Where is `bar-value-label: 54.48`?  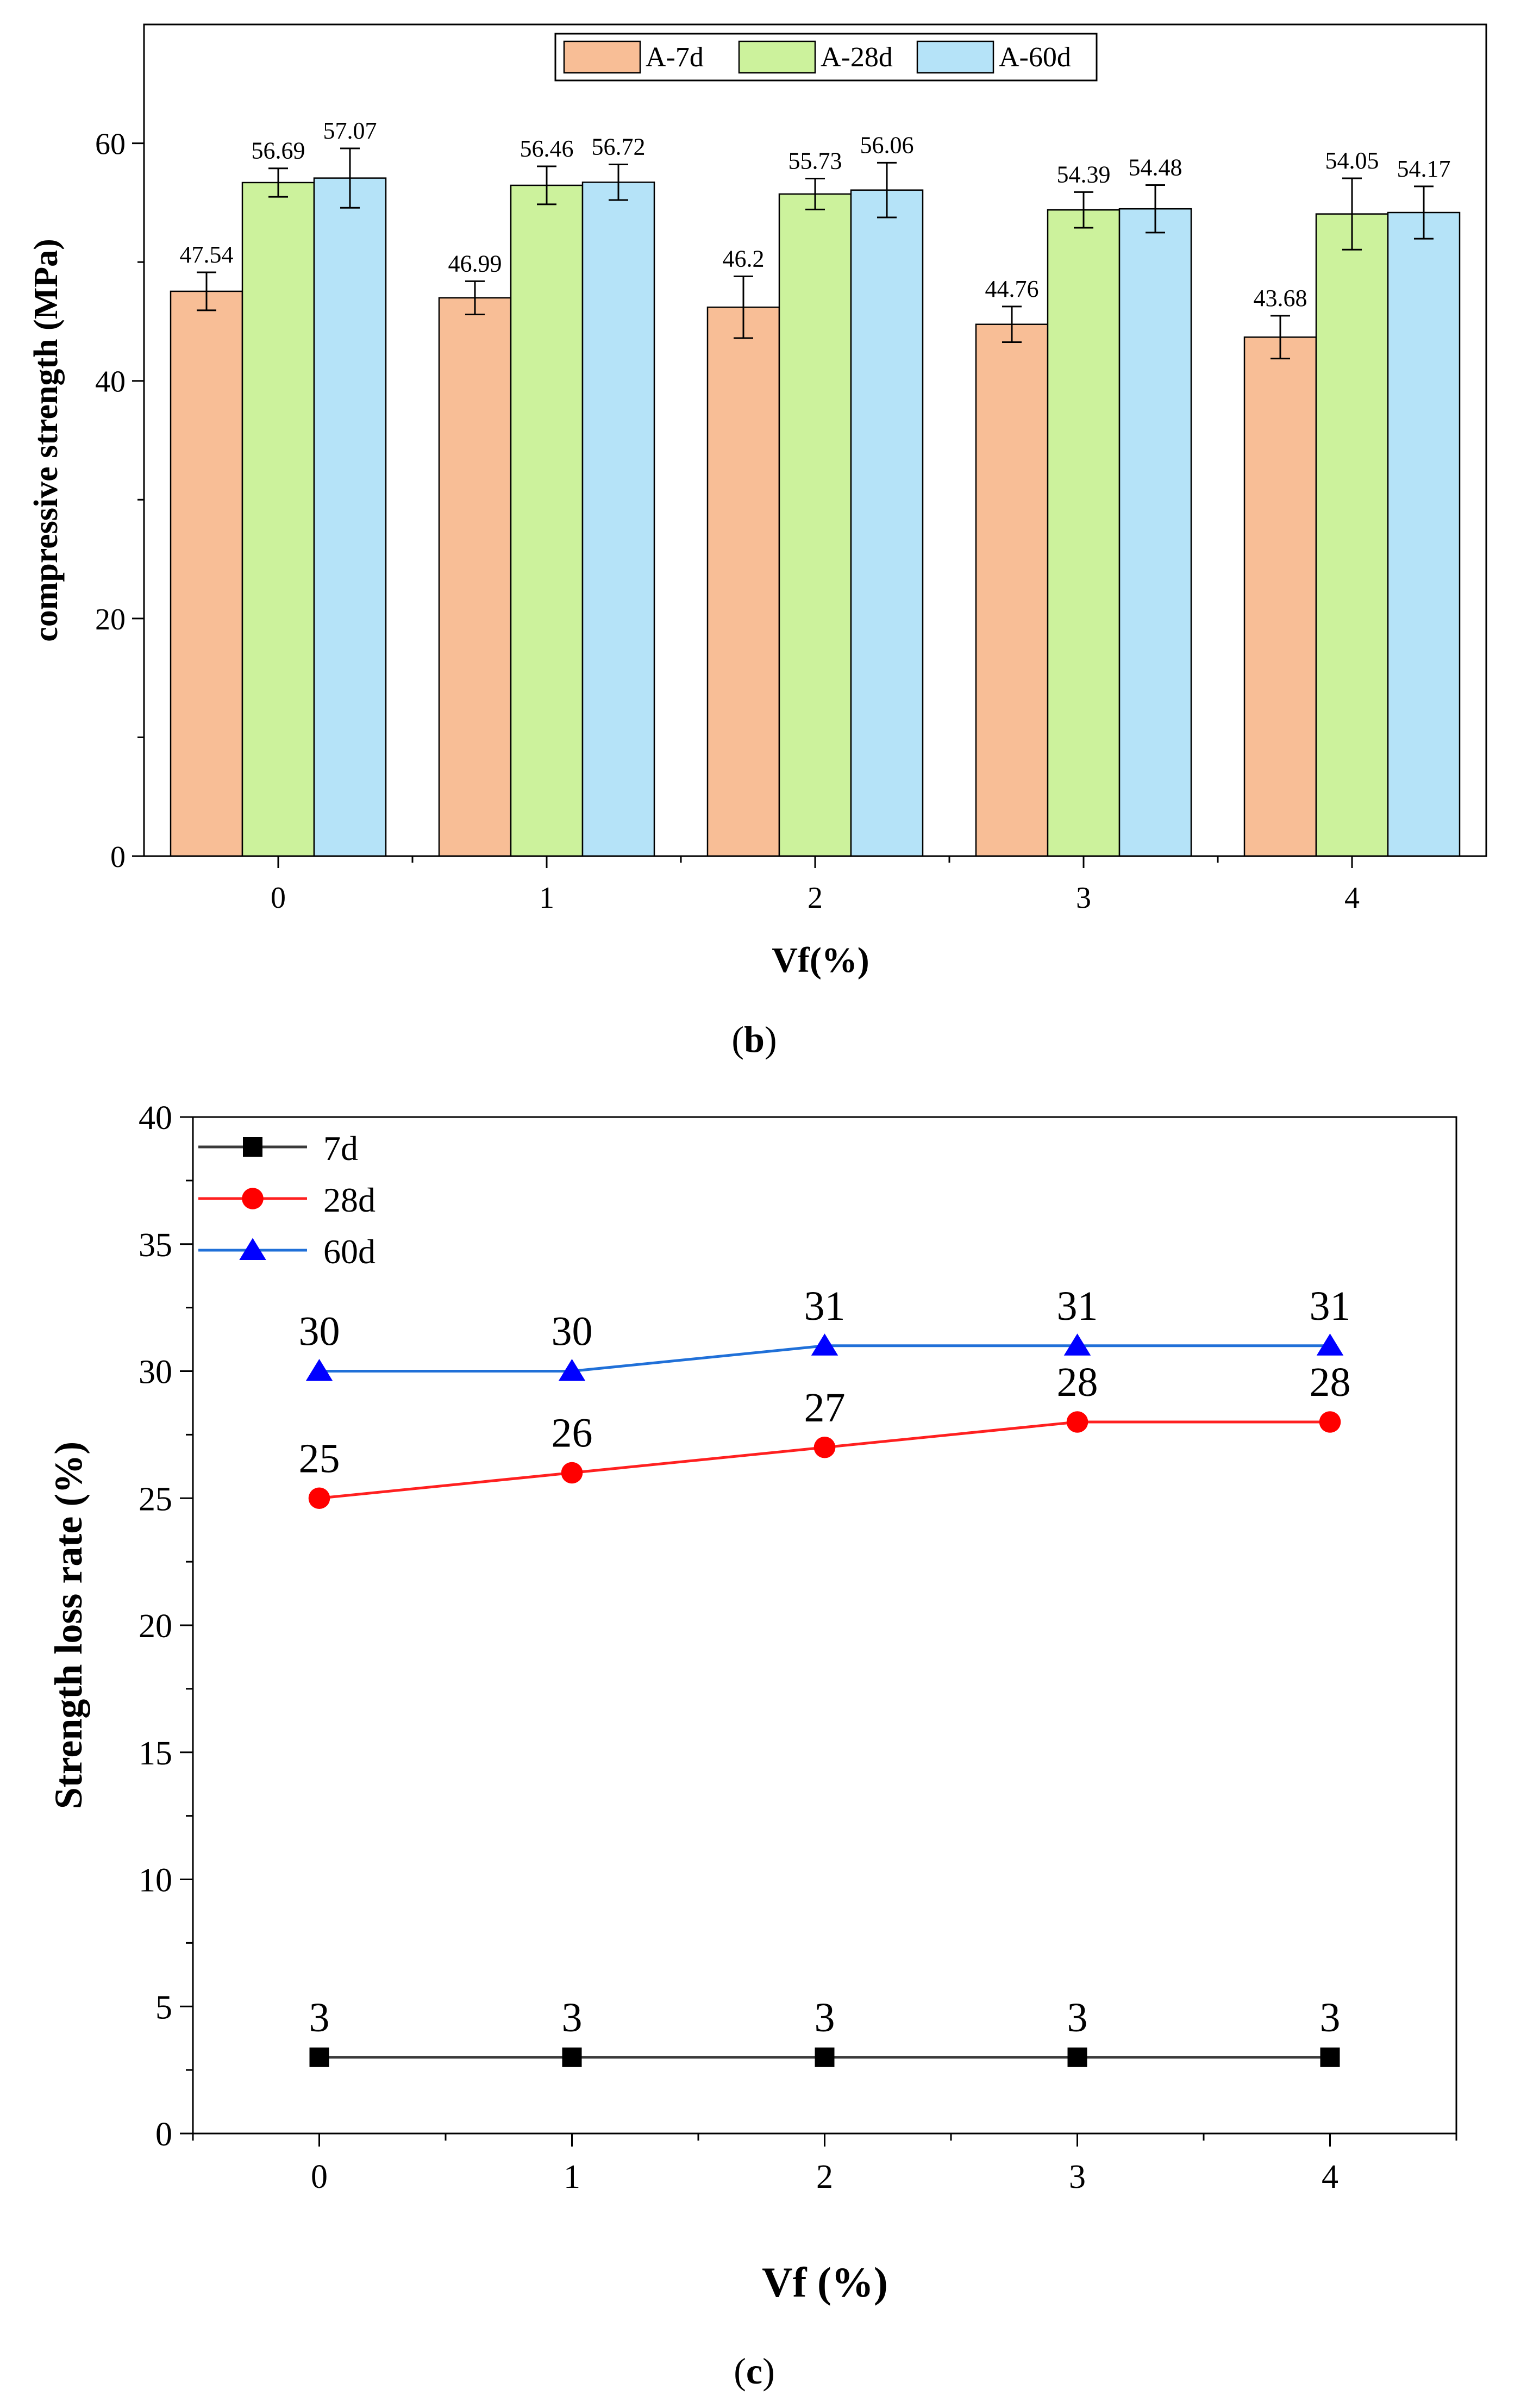
bar-value-label: 54.48 is located at coordinates (1155, 167).